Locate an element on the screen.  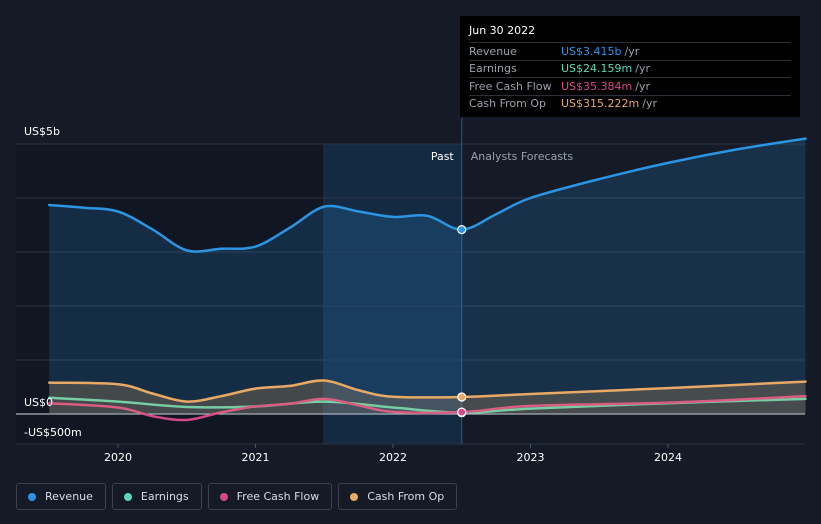
tooltip-row-cash-from-op: Cash From Op US$315.222m /yr is located at coordinates (630, 103).